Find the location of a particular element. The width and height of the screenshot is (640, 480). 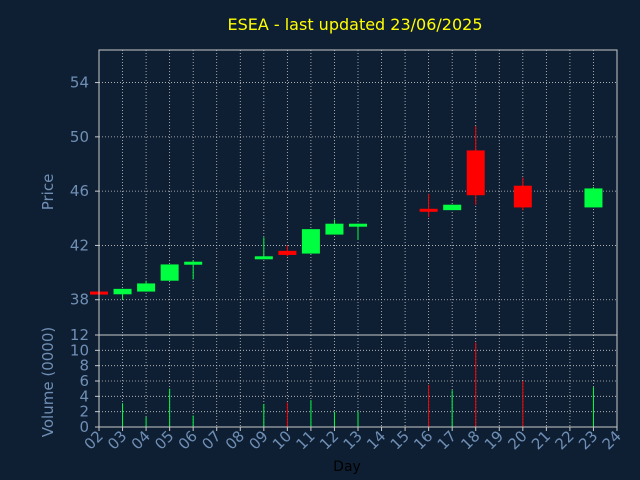

volume-tick-label: 2 is located at coordinates (84, 412).